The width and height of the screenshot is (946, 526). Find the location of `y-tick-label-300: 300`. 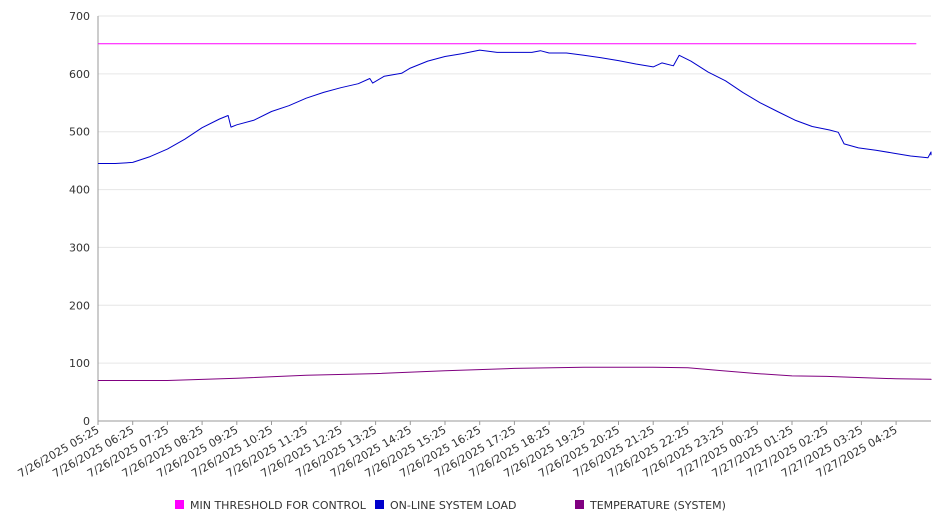

y-tick-label-300: 300 is located at coordinates (79, 247).